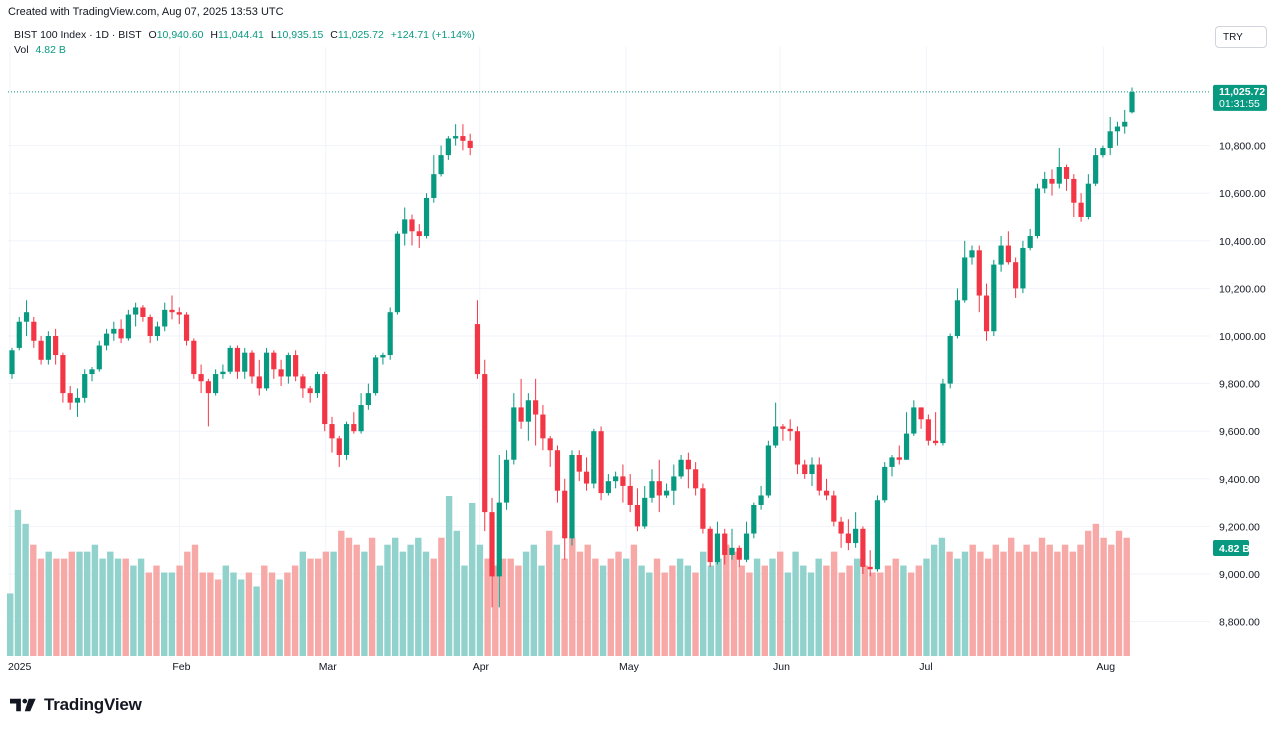 This screenshot has width=1280, height=730. I want to click on high-value: 11,044.41, so click(240, 35).